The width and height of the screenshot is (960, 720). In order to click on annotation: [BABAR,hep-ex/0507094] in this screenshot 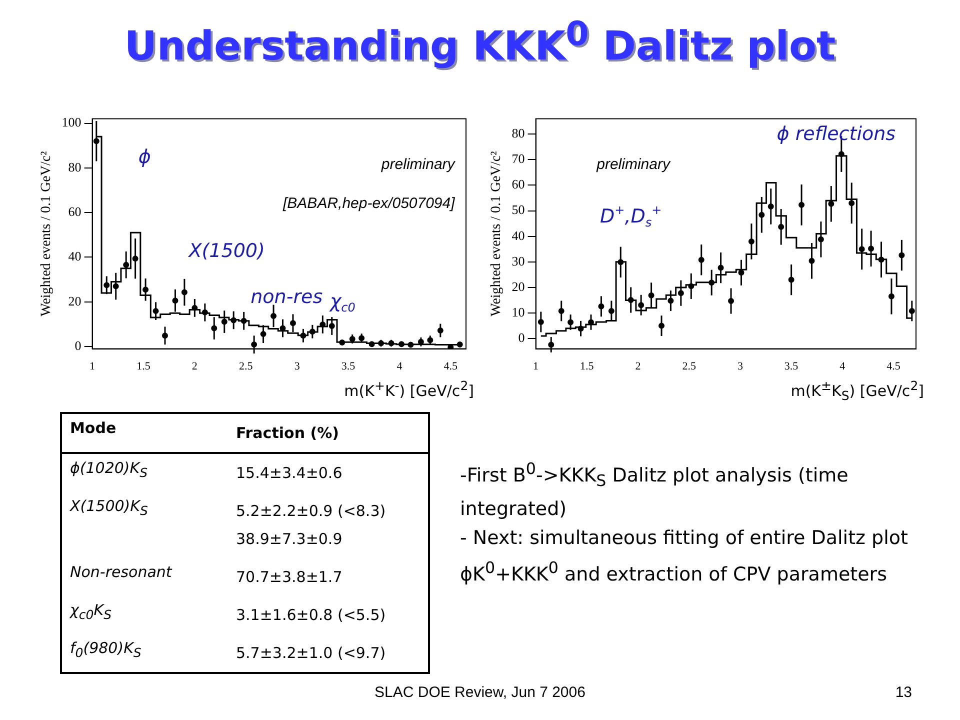, I will do `click(369, 203)`.